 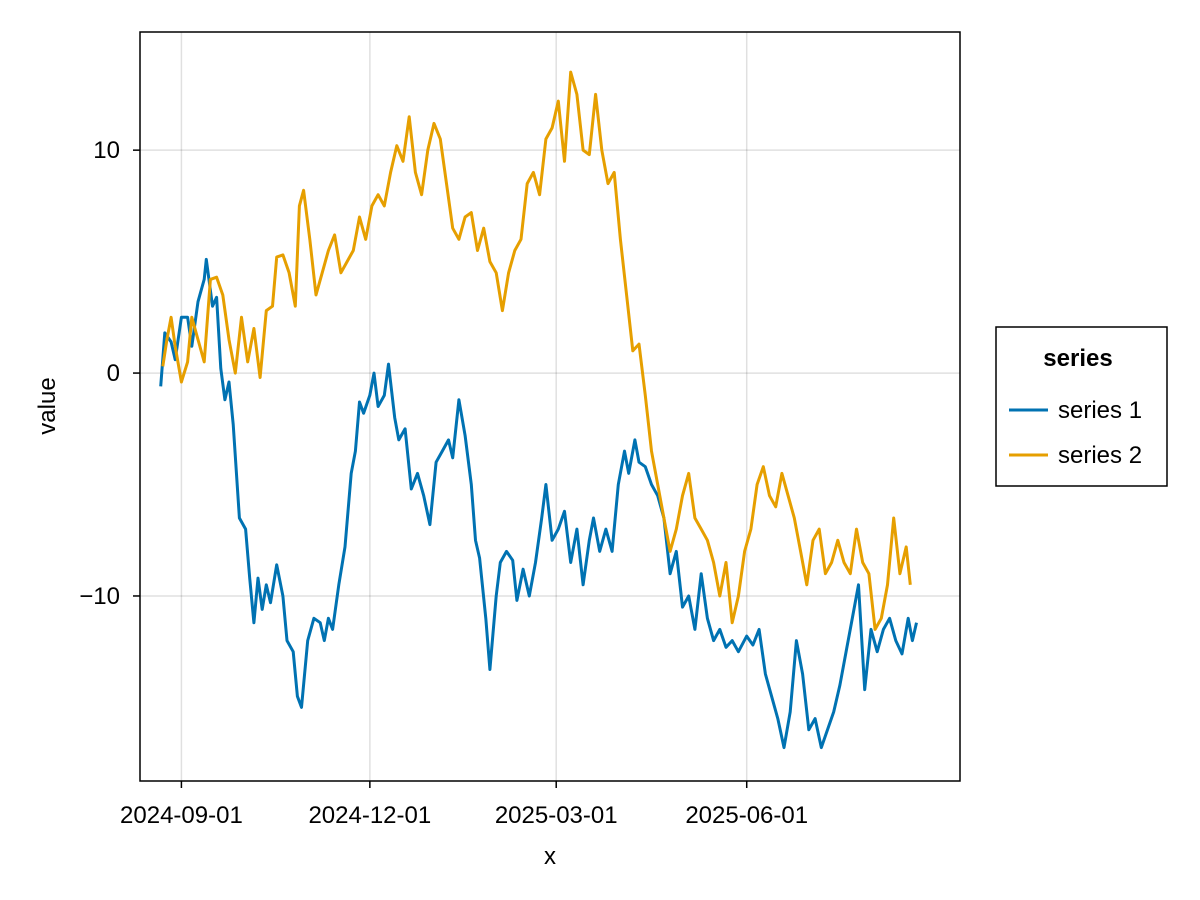 I want to click on legend-label-1: series 1, so click(x=1100, y=410).